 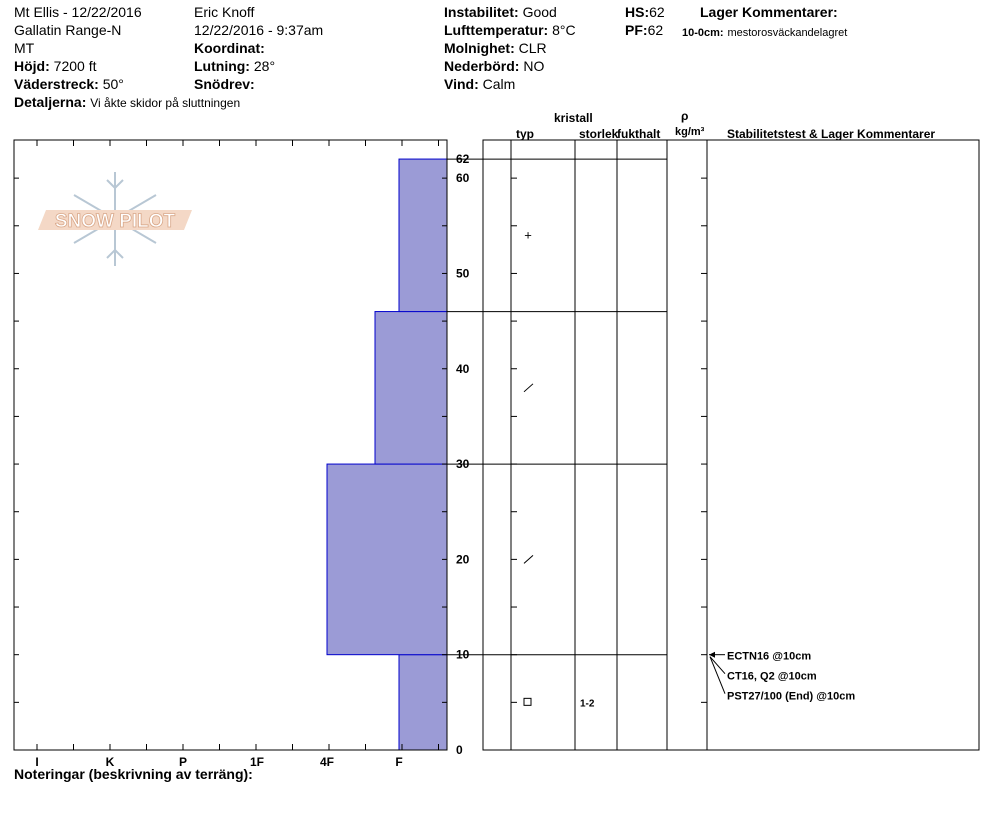 I want to click on layer-comment-depth: 10-0cm:, so click(x=703, y=33).